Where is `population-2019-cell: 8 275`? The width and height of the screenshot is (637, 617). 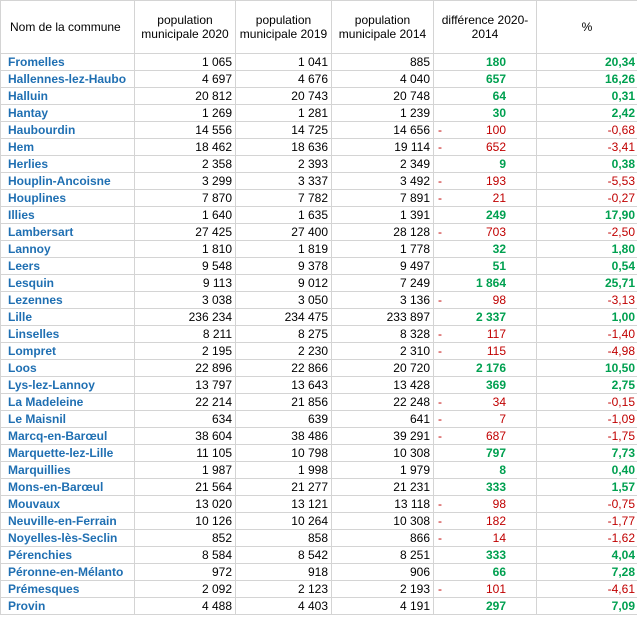 population-2019-cell: 8 275 is located at coordinates (283, 334).